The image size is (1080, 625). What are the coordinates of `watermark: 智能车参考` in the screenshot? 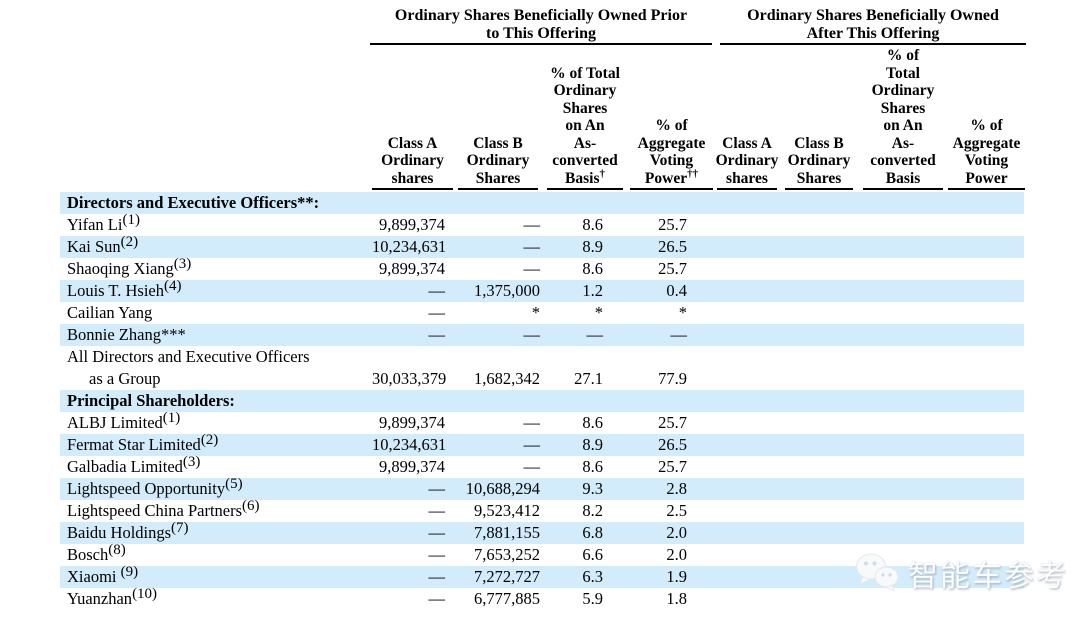 It's located at (961, 573).